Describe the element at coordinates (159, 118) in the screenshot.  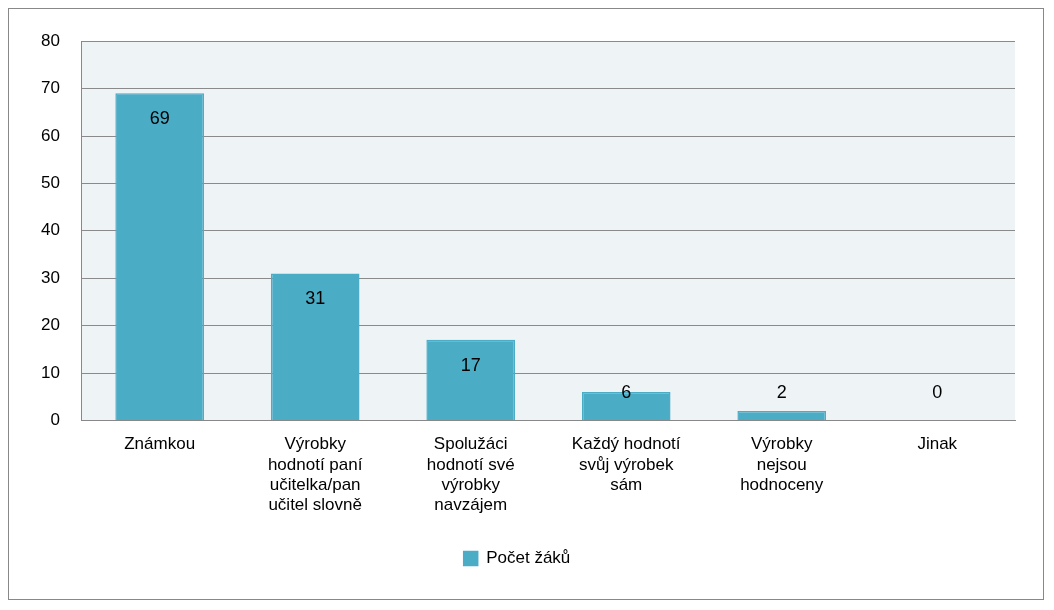
I see `data-label: 69` at that location.